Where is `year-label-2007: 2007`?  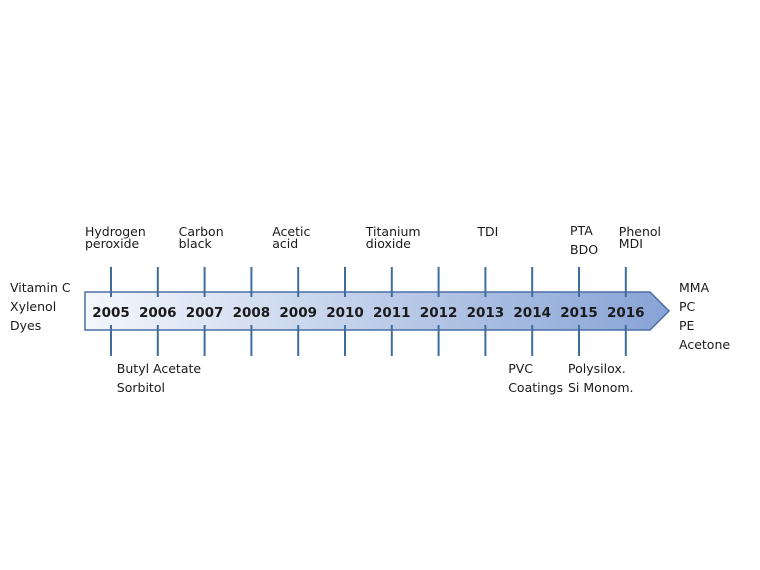 year-label-2007: 2007 is located at coordinates (205, 313).